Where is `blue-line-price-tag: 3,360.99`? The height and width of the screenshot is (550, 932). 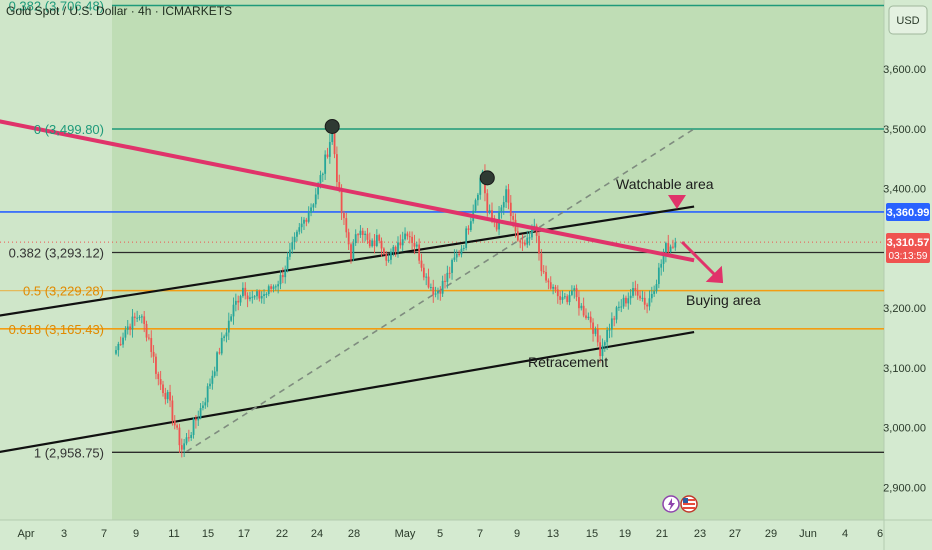
blue-line-price-tag: 3,360.99 is located at coordinates (908, 212).